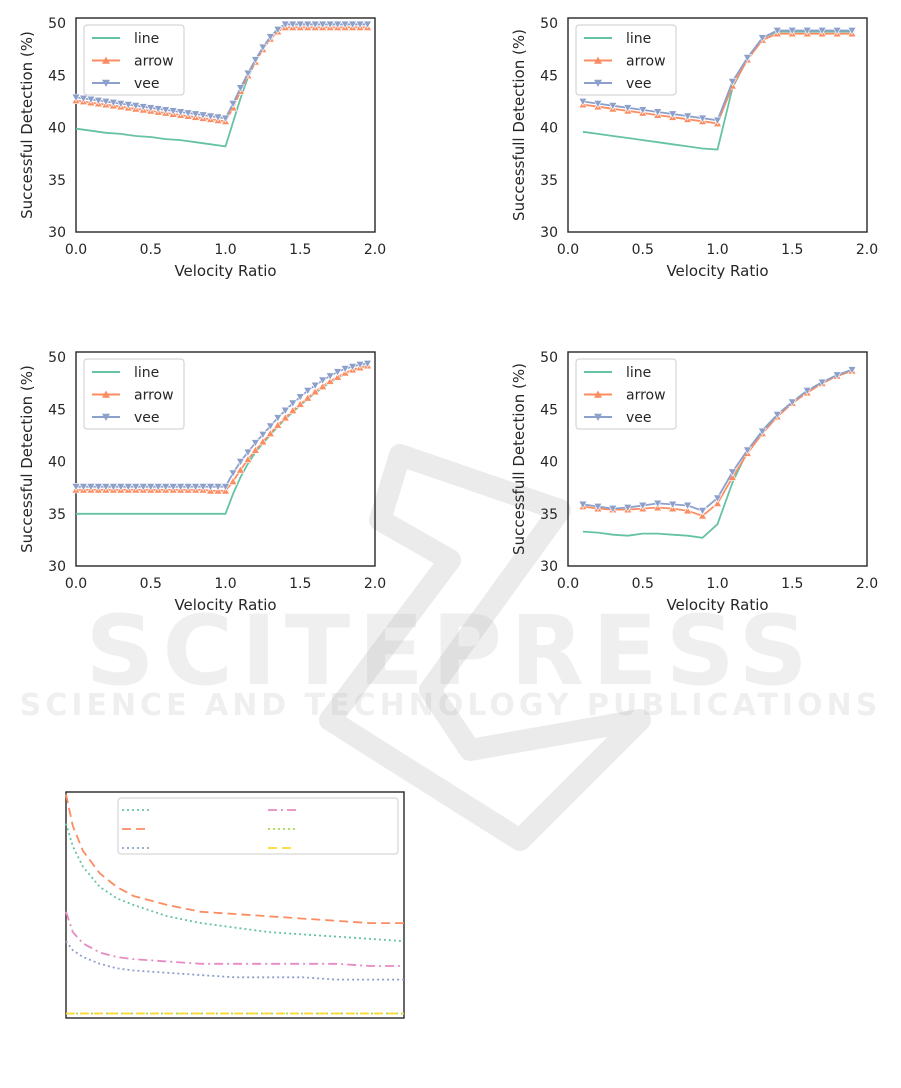  I want to click on x-tick-label: 1.5, so click(792, 250).